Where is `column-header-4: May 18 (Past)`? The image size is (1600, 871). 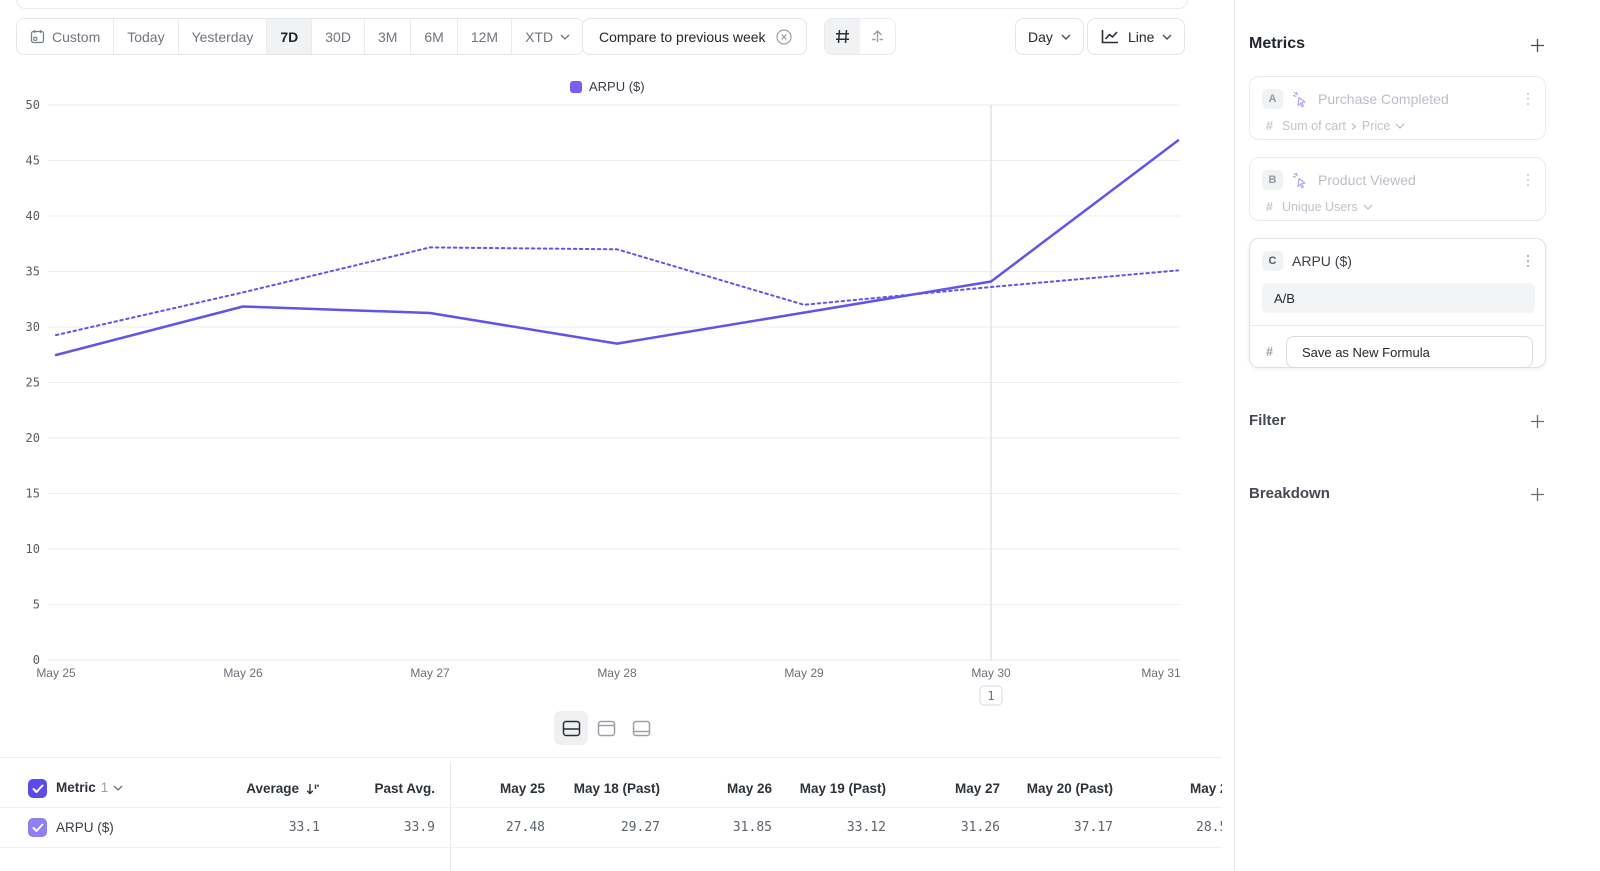 column-header-4: May 18 (Past) is located at coordinates (617, 788).